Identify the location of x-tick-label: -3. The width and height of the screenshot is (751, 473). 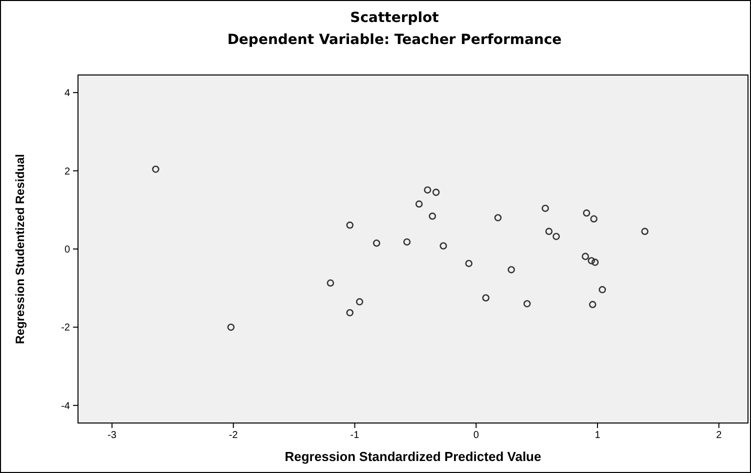
(112, 435).